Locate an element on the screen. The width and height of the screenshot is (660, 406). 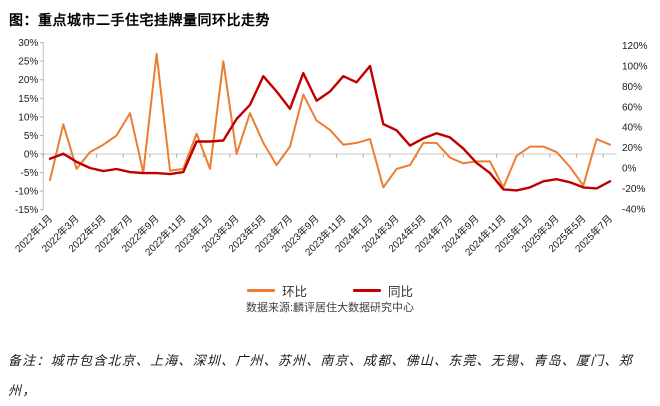
y-axis-right-label: -20% is located at coordinates (633, 189).